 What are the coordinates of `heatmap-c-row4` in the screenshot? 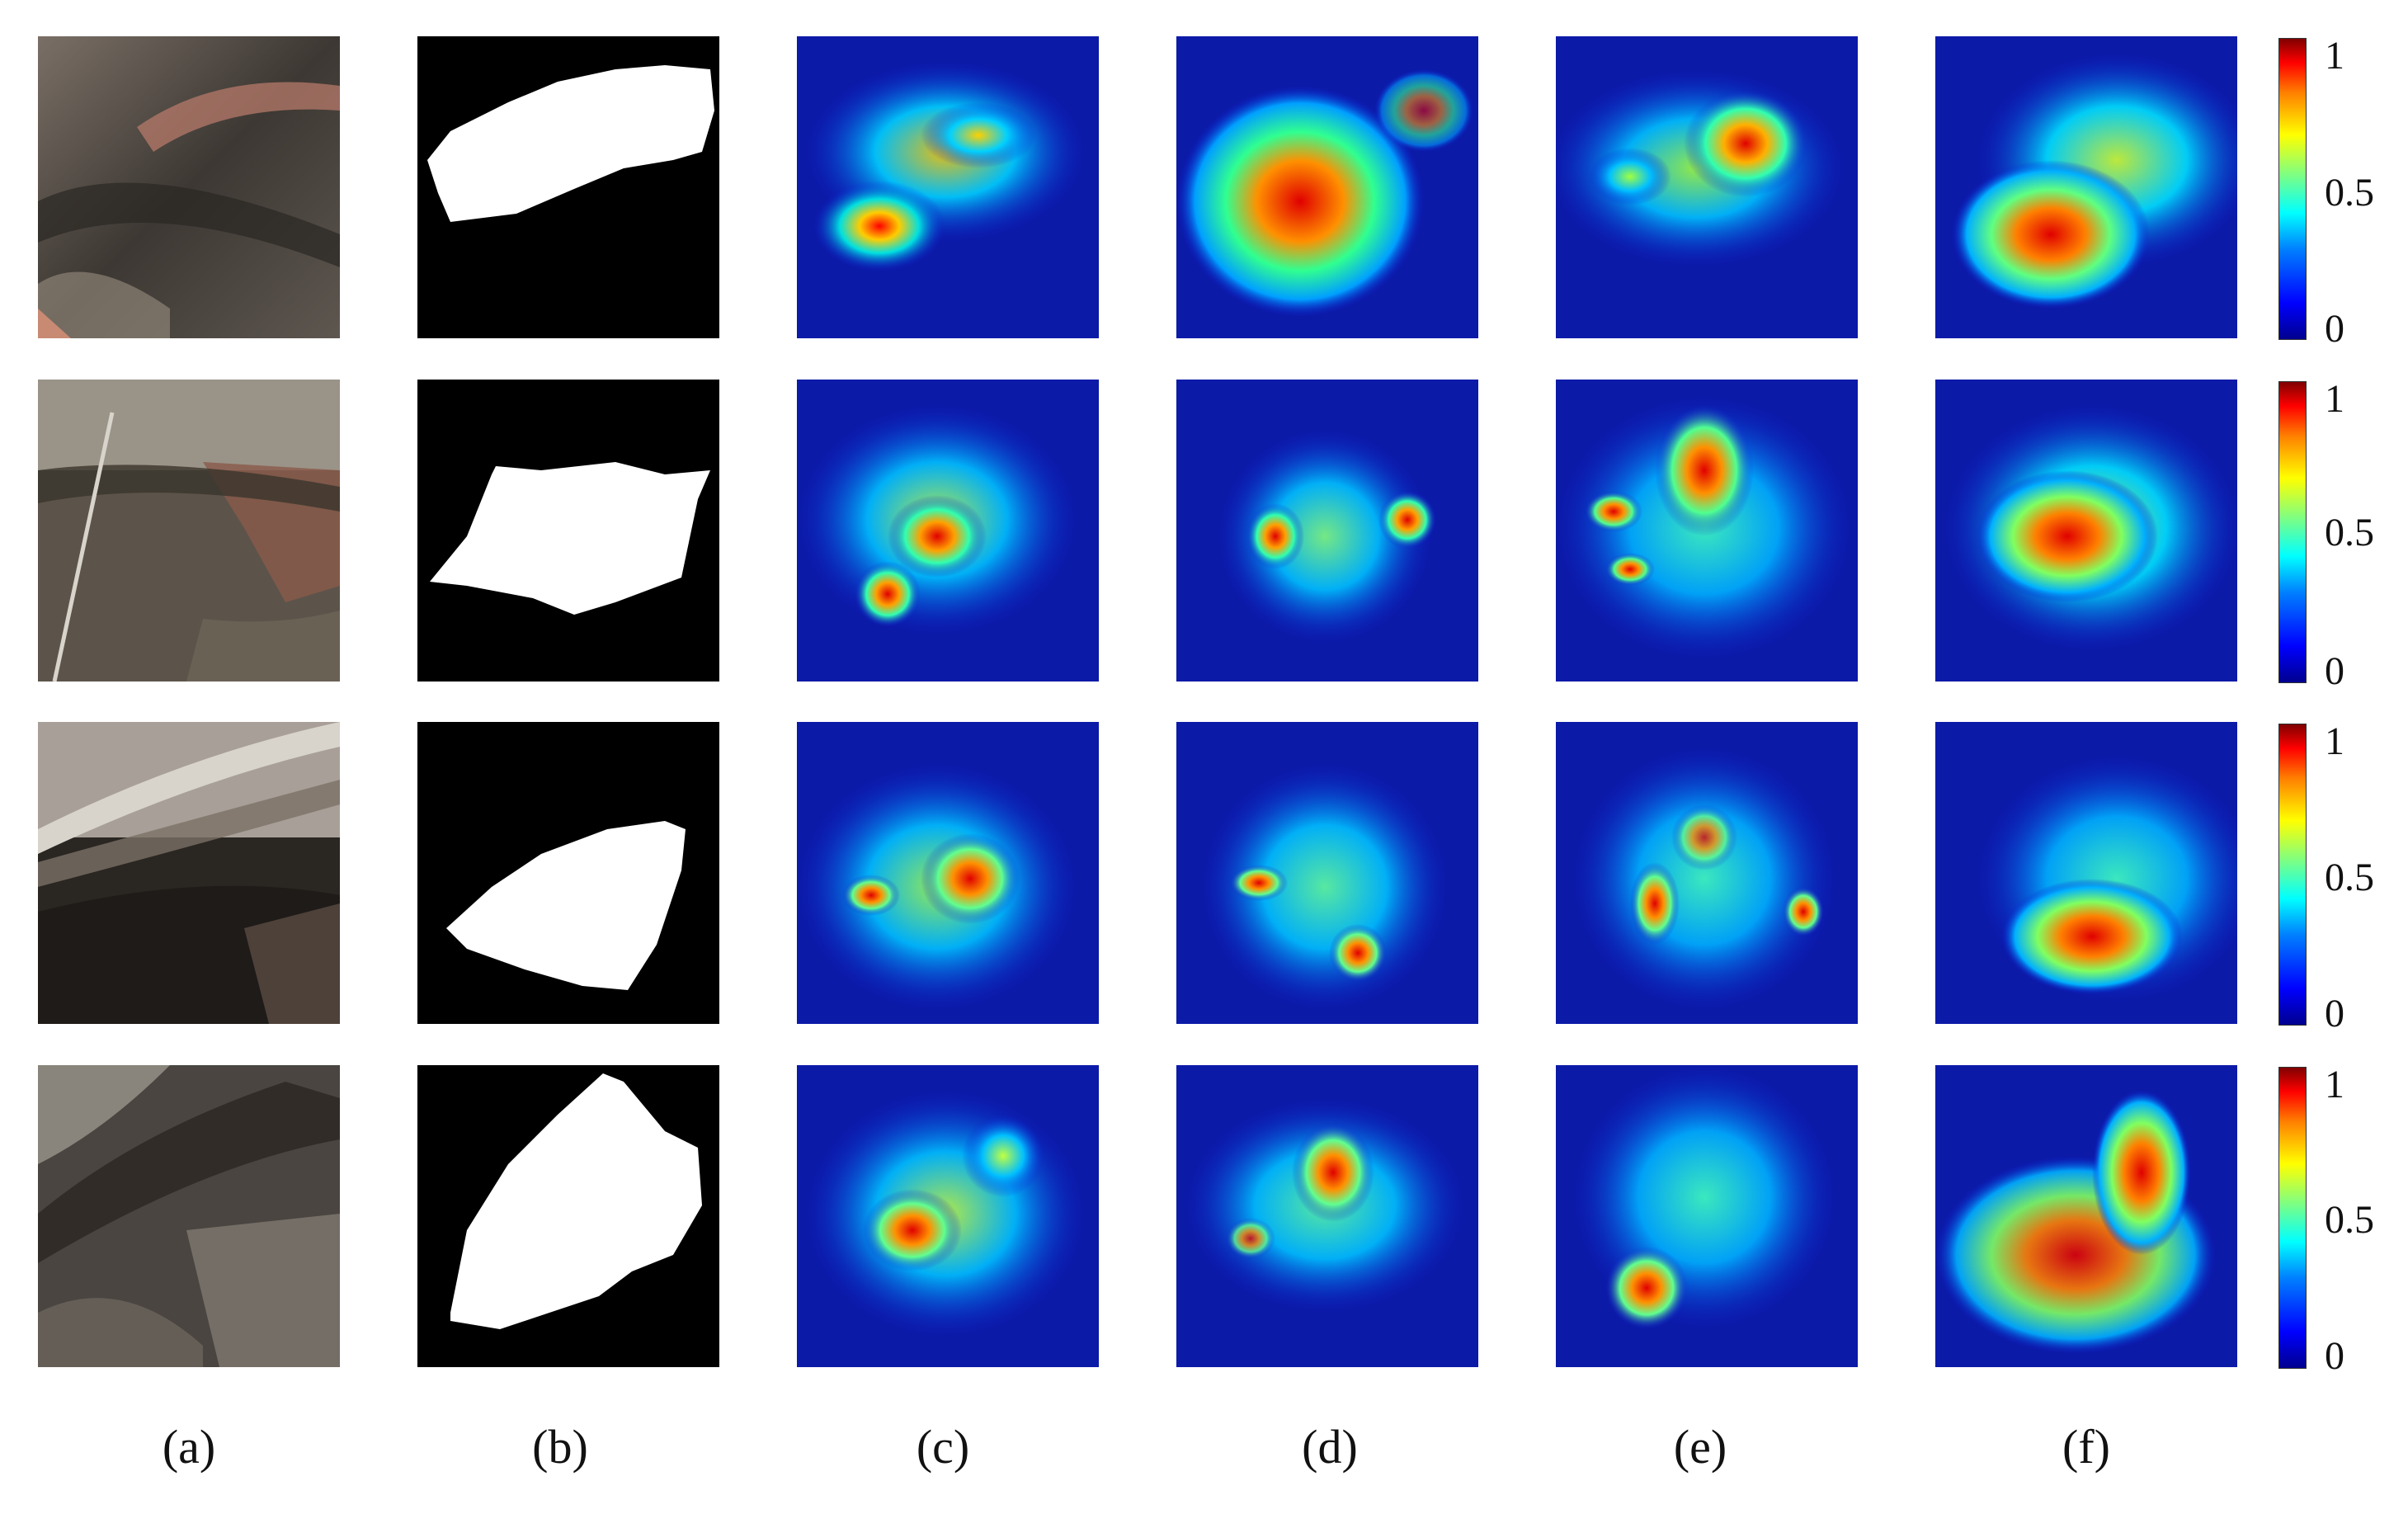 It's located at (948, 1216).